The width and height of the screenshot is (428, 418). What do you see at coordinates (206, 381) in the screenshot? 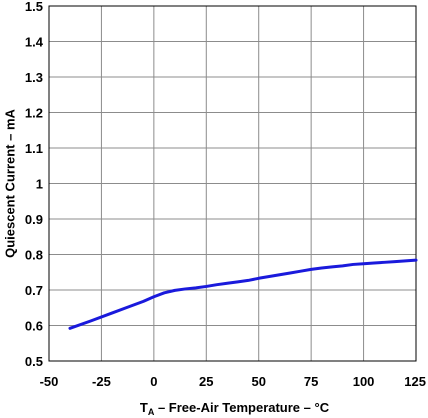
I see `x-tick-label: 25` at bounding box center [206, 381].